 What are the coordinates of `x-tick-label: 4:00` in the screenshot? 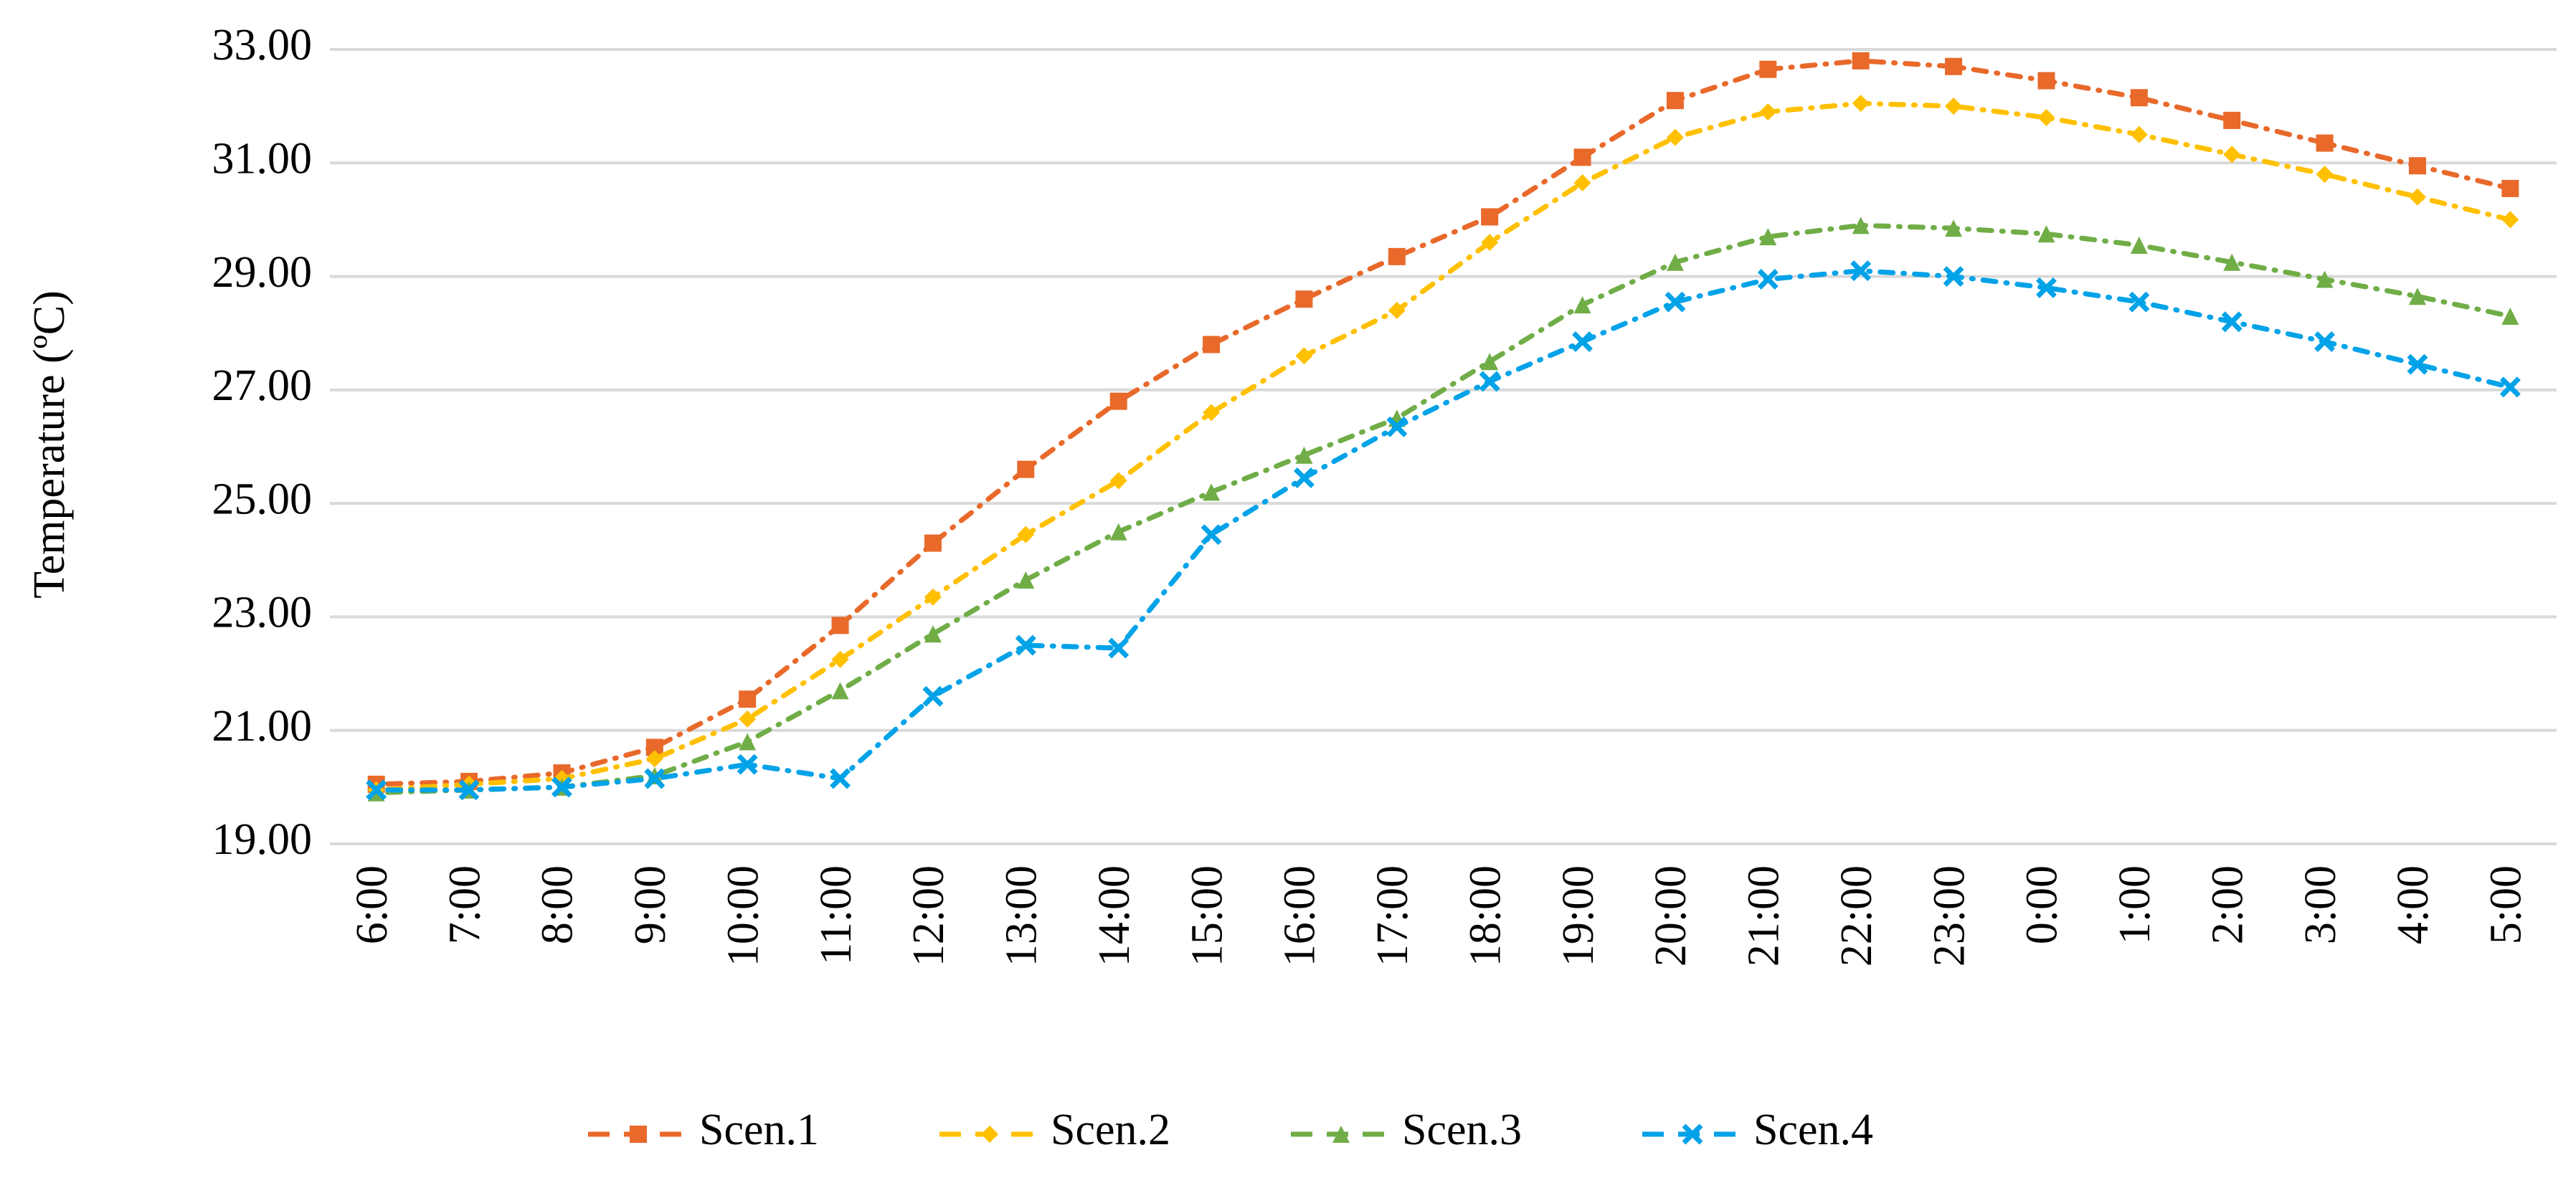 It's located at (2413, 904).